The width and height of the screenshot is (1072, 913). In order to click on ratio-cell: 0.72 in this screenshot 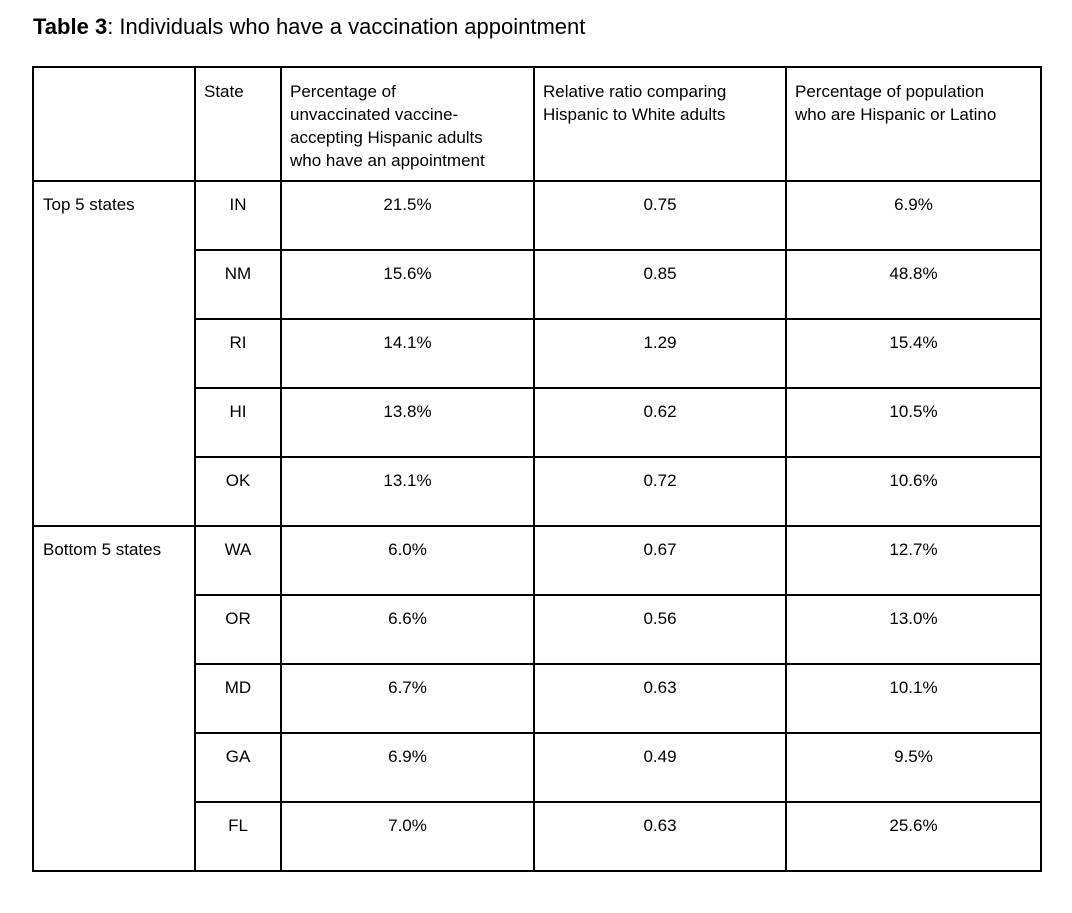, I will do `click(660, 491)`.